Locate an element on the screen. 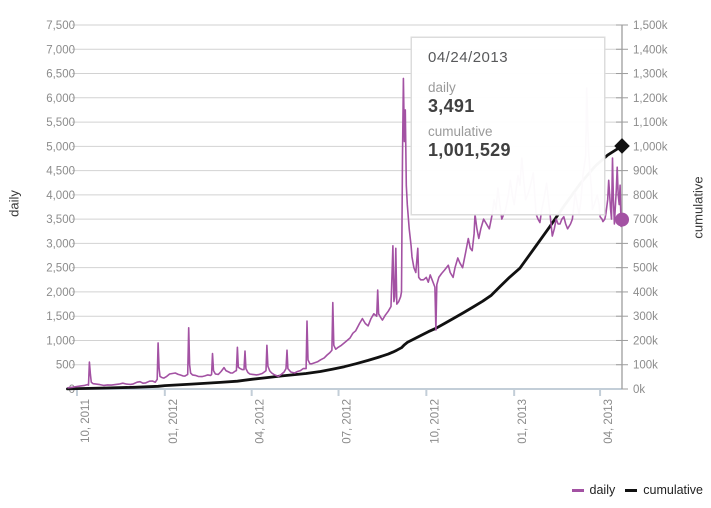 Image resolution: width=711 pixels, height=508 pixels. x-axis-tick-label: 07, 2012 is located at coordinates (348, 421).